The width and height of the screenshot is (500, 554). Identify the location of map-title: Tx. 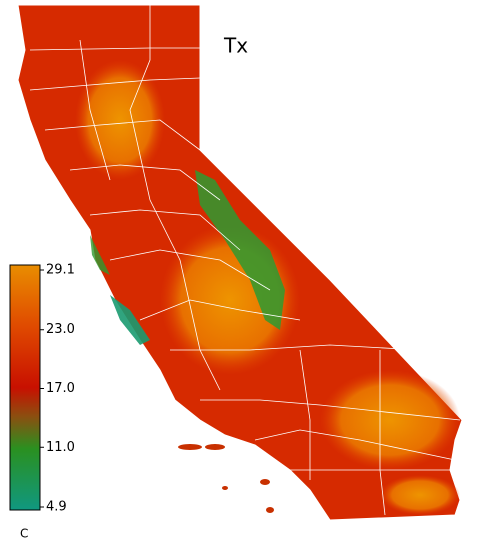
(235, 46).